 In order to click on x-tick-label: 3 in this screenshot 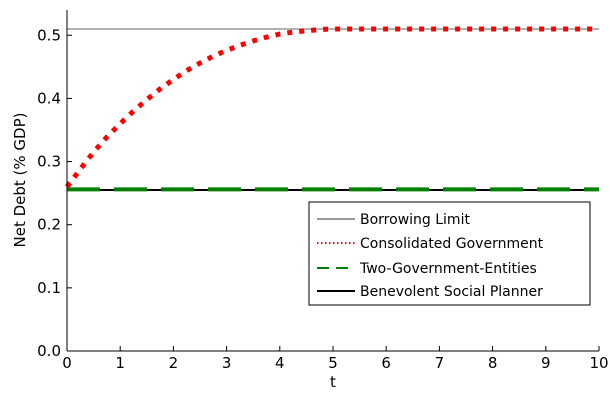, I will do `click(227, 363)`.